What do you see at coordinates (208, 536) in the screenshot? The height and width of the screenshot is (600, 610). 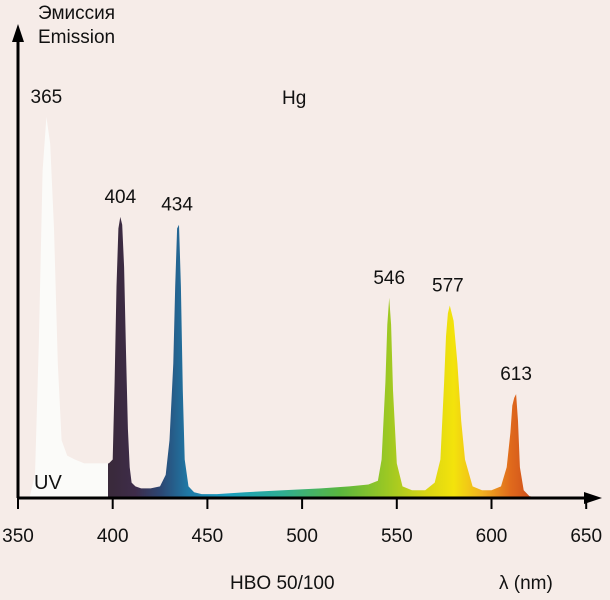 I see `x-tick-label: 450` at bounding box center [208, 536].